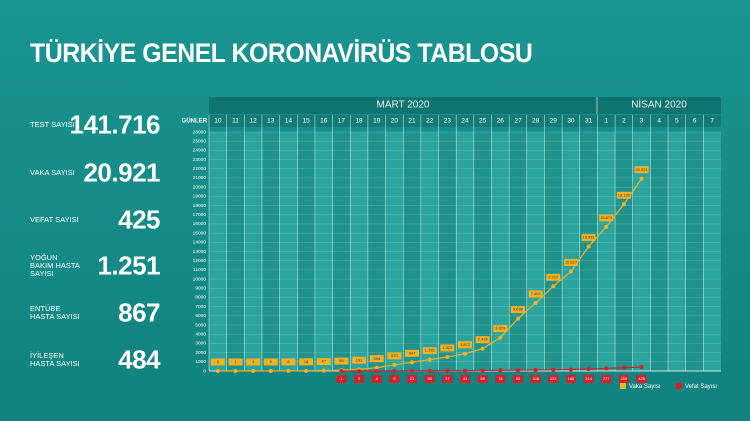 The width and height of the screenshot is (750, 421). What do you see at coordinates (200, 362) in the screenshot?
I see `y-tick-label: 1000` at bounding box center [200, 362].